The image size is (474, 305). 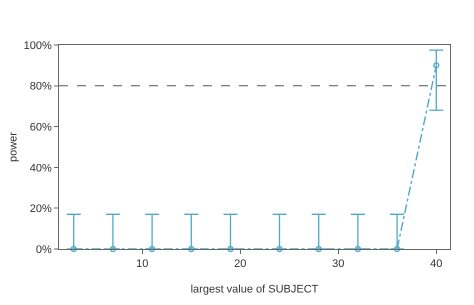 I want to click on x-axis-title: largest value of SUBJECT, so click(x=254, y=289).